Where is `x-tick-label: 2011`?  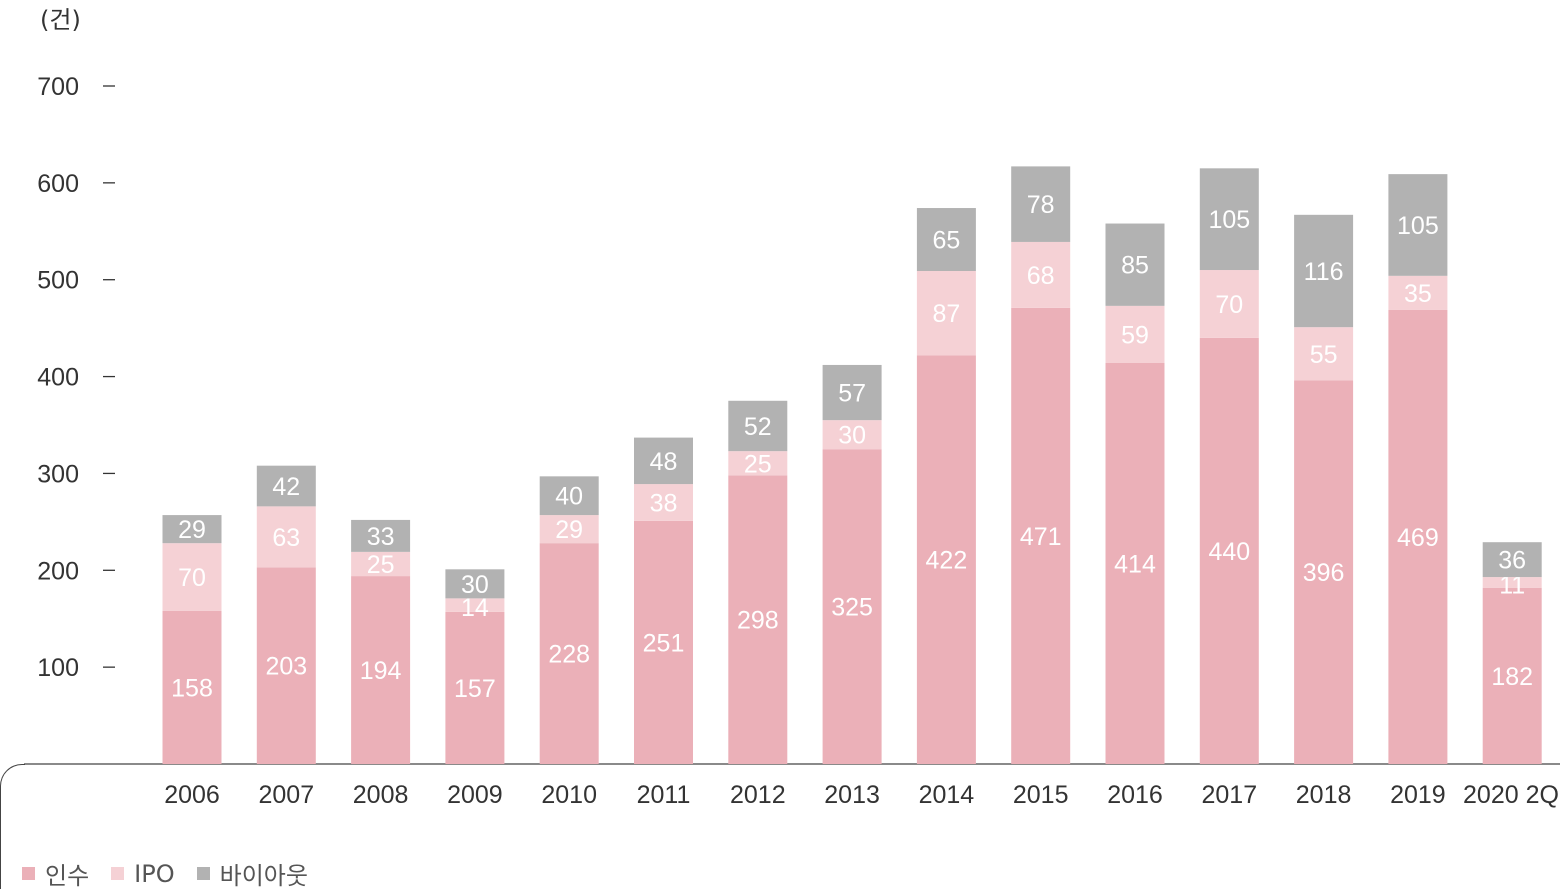 x-tick-label: 2011 is located at coordinates (664, 795).